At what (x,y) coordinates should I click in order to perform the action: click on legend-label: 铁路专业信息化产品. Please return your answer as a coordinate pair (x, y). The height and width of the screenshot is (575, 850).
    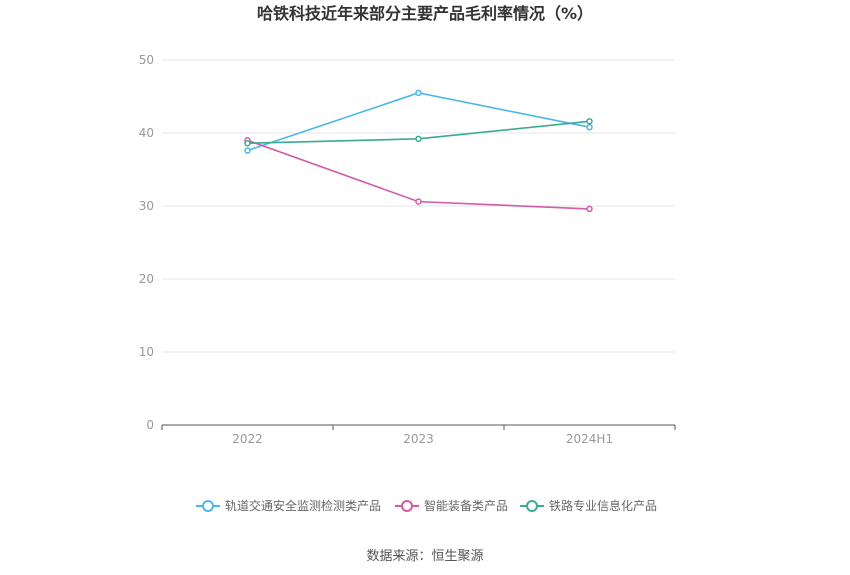
    Looking at the image, I should click on (603, 505).